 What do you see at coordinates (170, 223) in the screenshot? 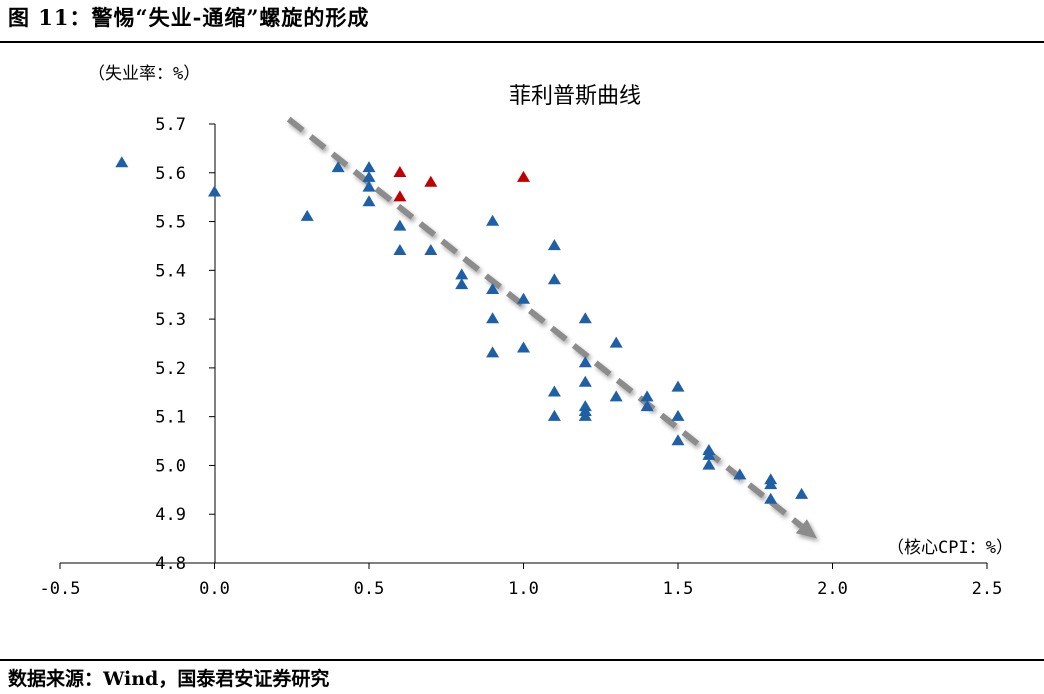
I see `y-tick-label: 5.5` at bounding box center [170, 223].